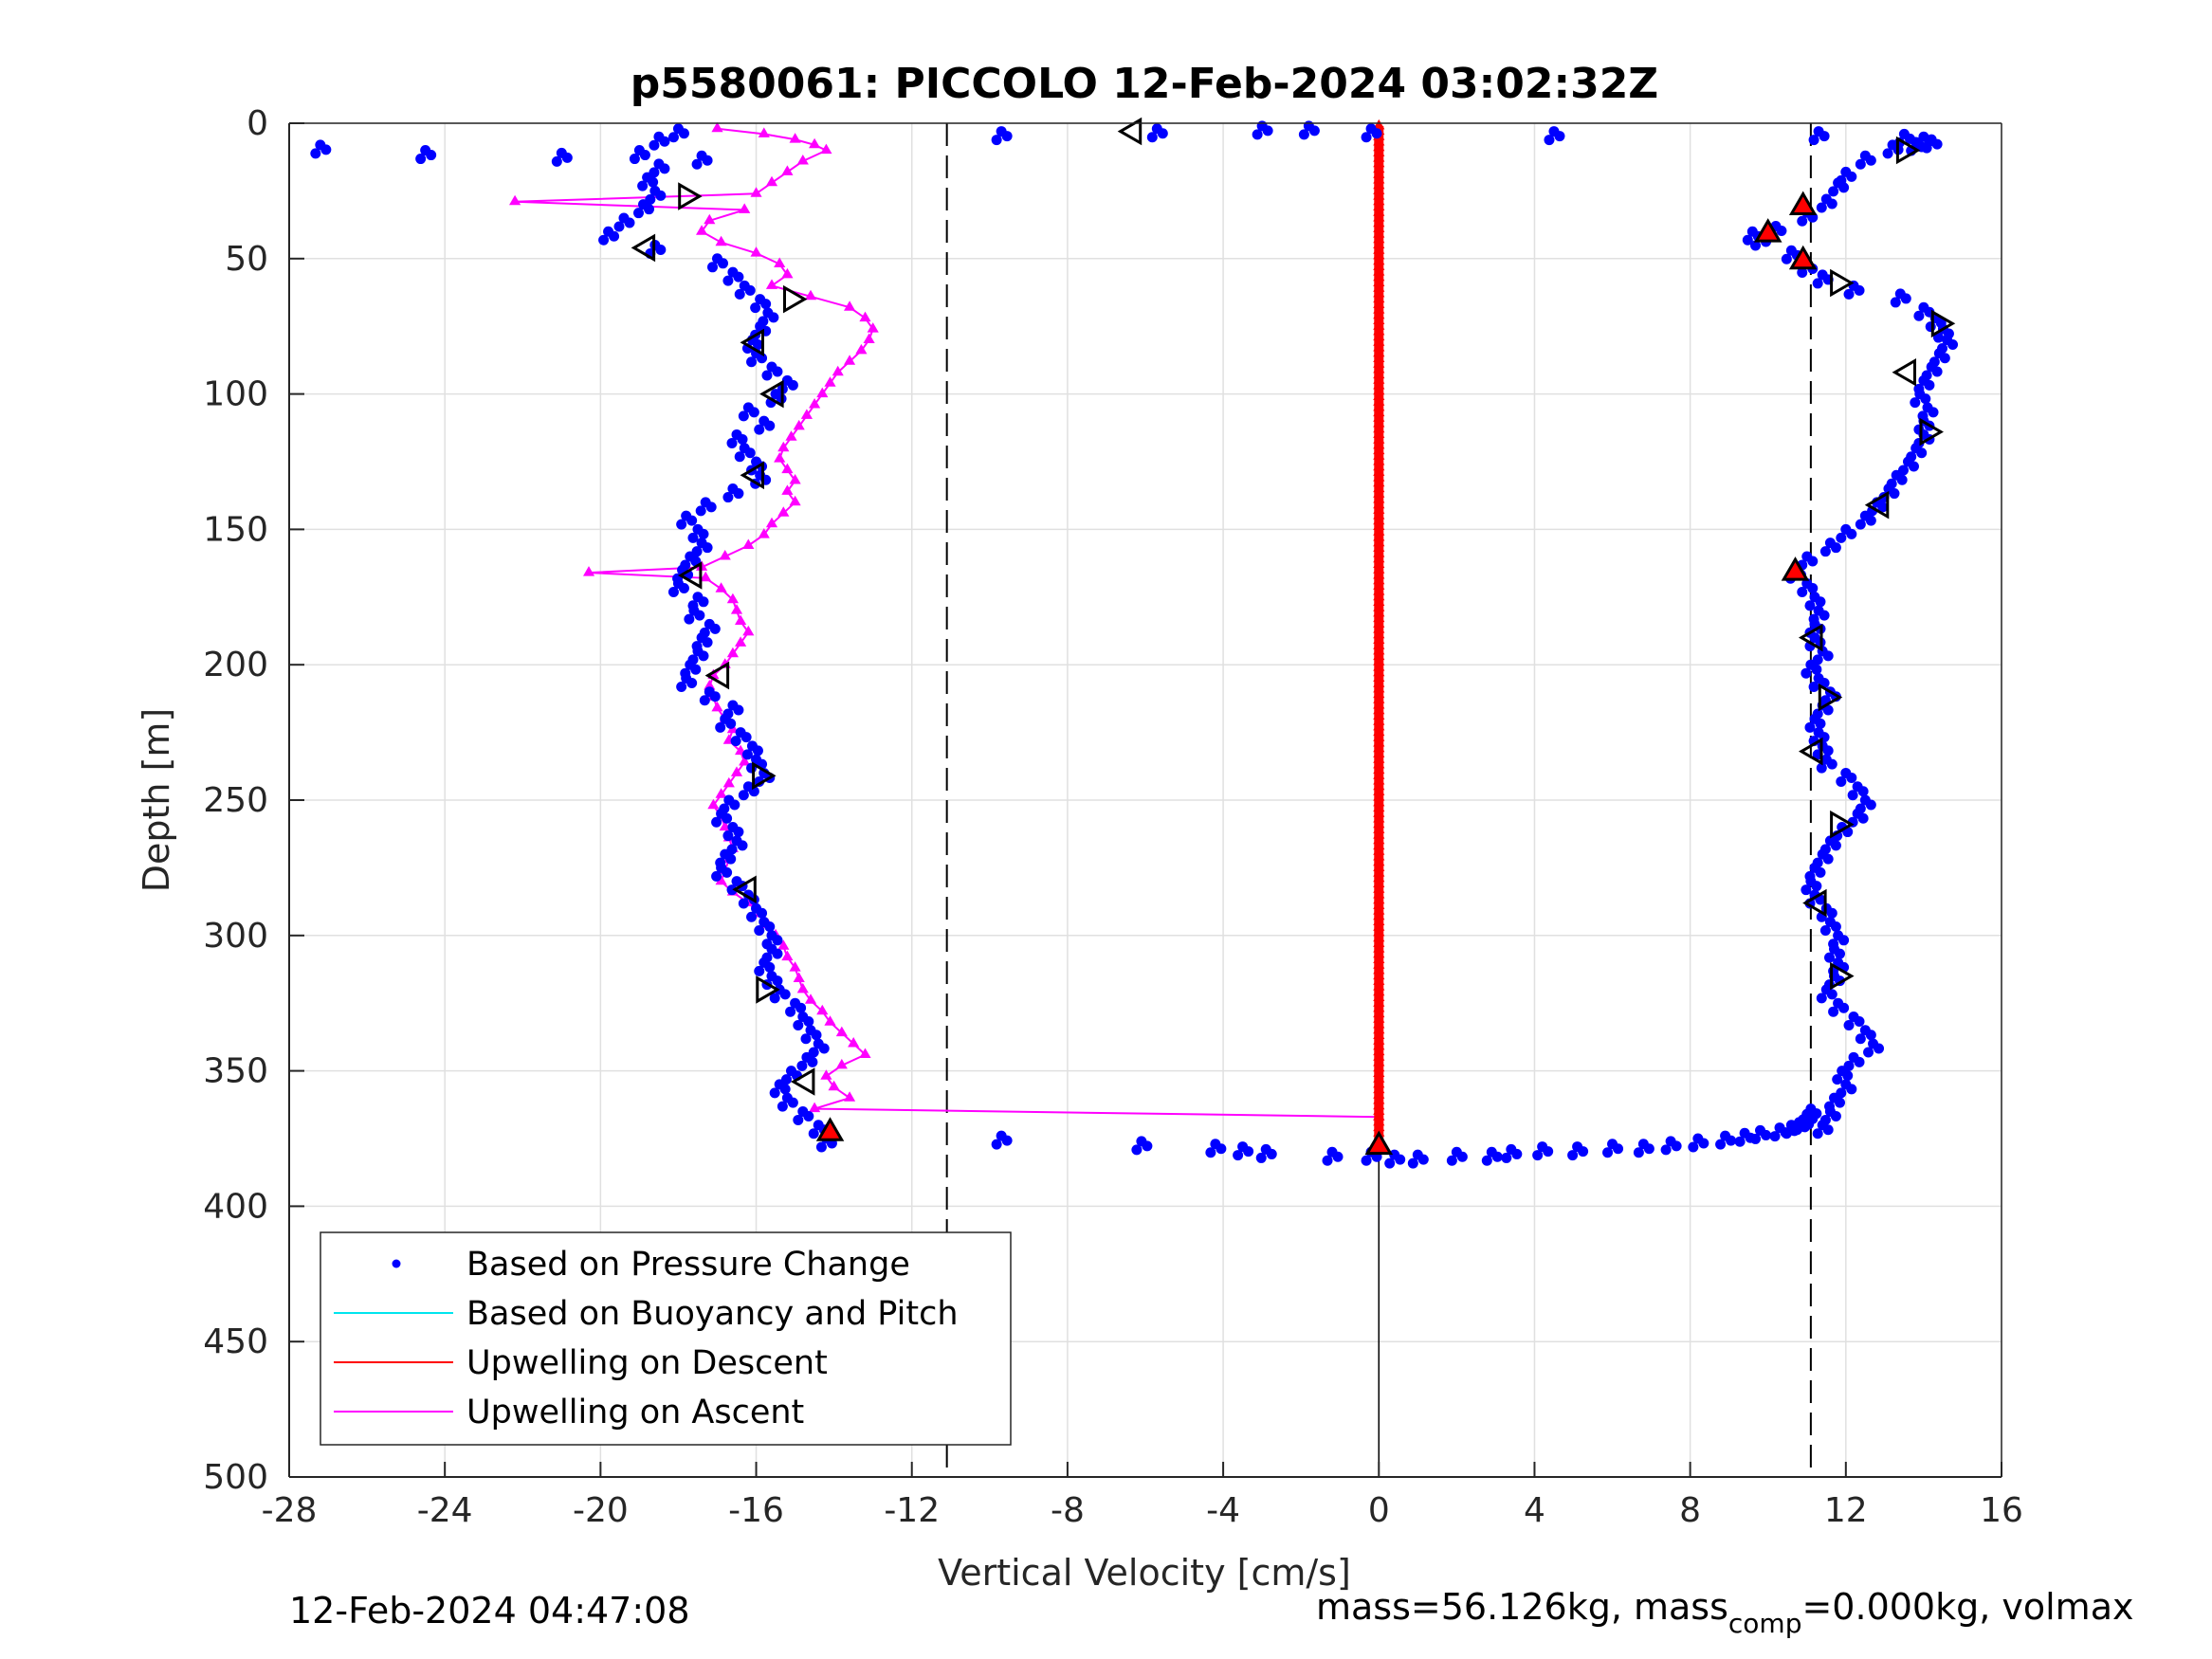 The width and height of the screenshot is (2212, 1659). I want to click on x-axis-label: Vertical Velocity [cm/s], so click(1144, 1573).